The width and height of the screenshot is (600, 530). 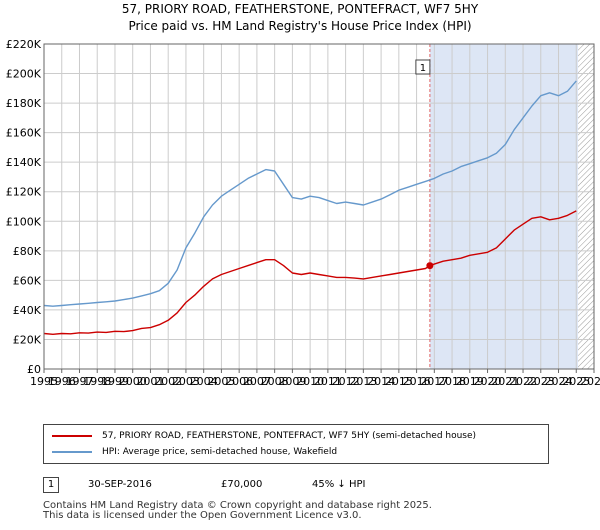 What do you see at coordinates (97, 381) in the screenshot?
I see `x-tick-label: 1998` at bounding box center [97, 381].